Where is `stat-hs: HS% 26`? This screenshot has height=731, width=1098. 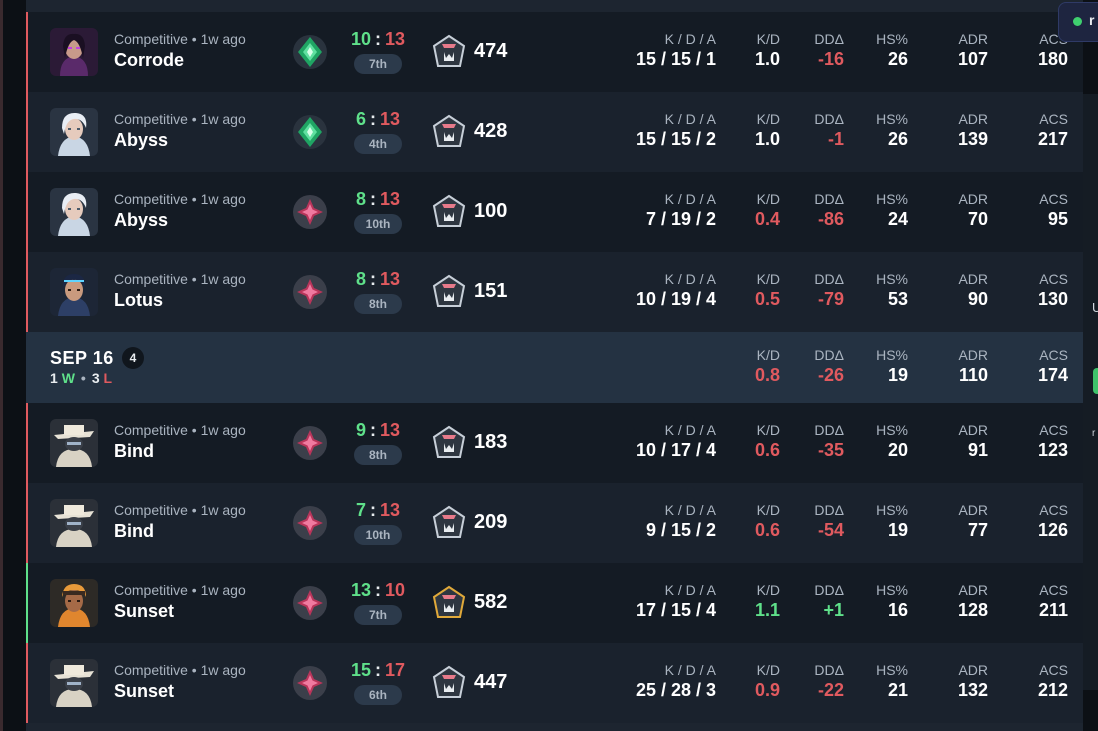 stat-hs: HS% 26 is located at coordinates (892, 130).